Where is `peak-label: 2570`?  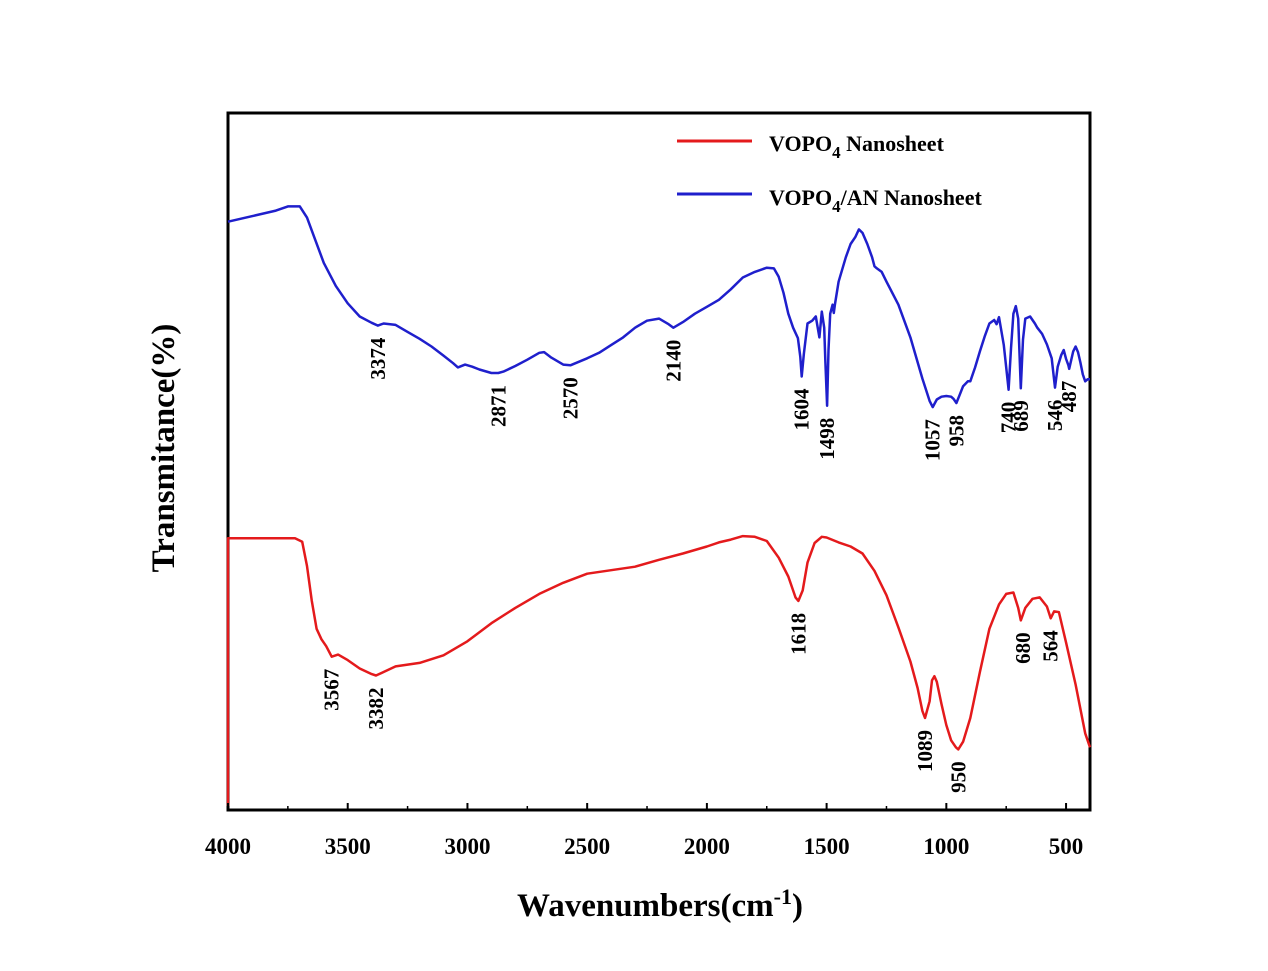
peak-label: 2570 is located at coordinates (570, 398).